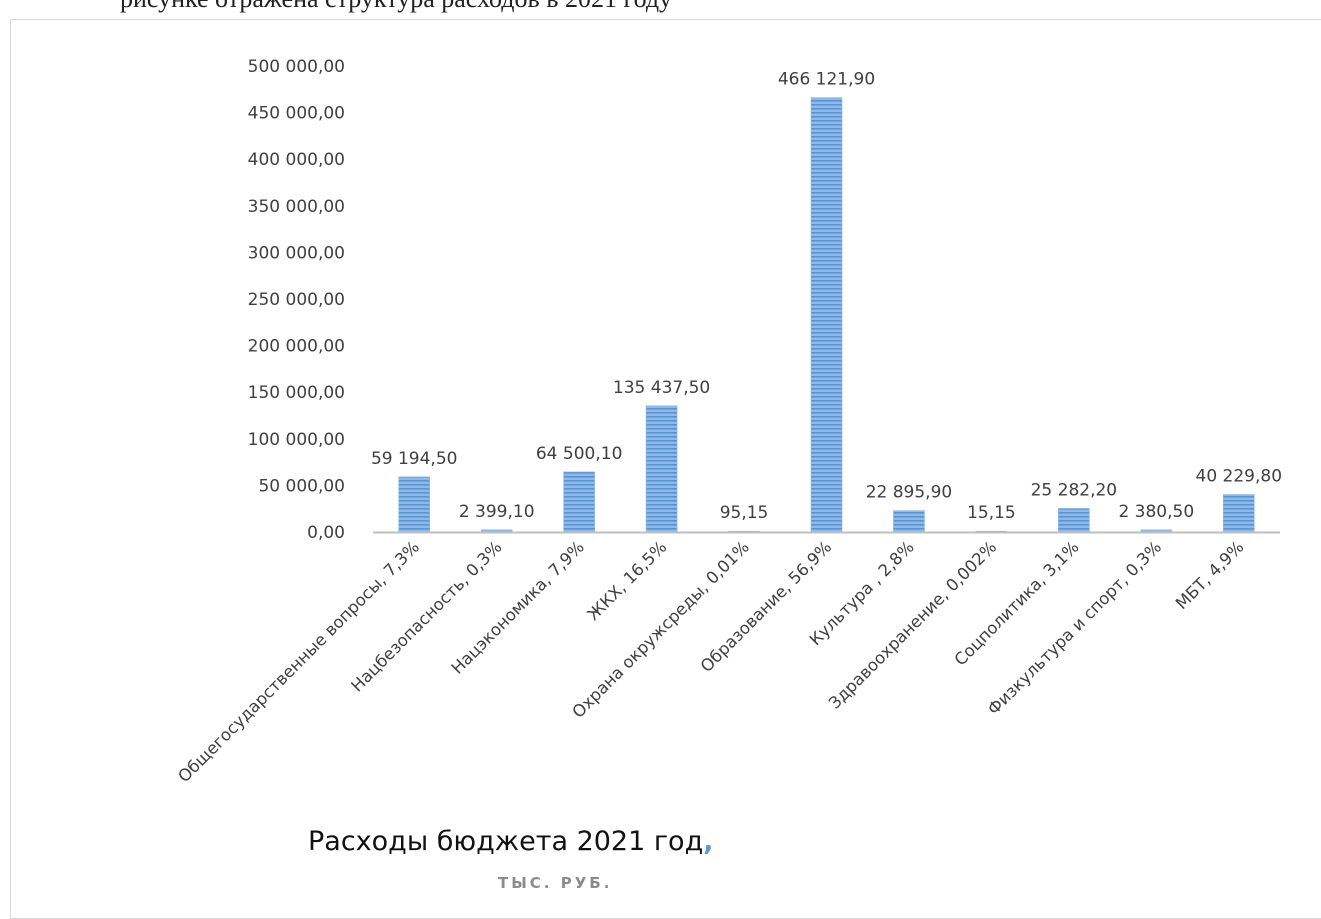 The image size is (1321, 919). Describe the element at coordinates (414, 459) in the screenshot. I see `data-label: 59 194,50` at that location.